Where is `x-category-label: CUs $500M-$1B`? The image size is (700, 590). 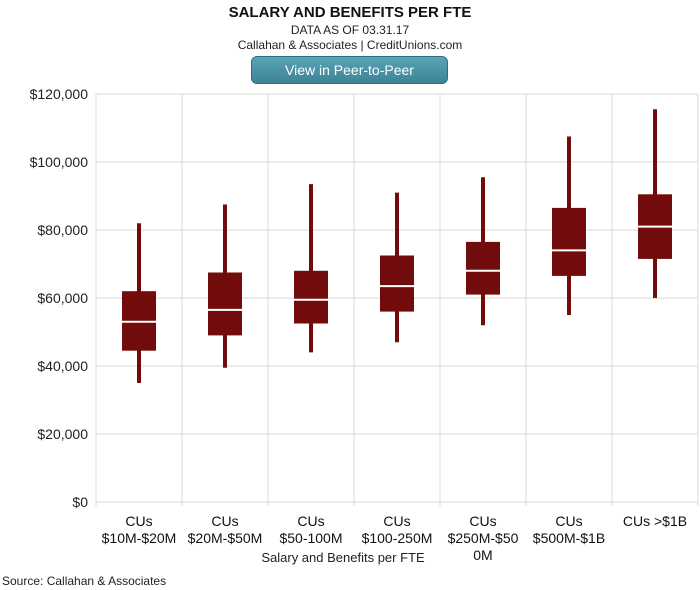 x-category-label: CUs $500M-$1B is located at coordinates (569, 529).